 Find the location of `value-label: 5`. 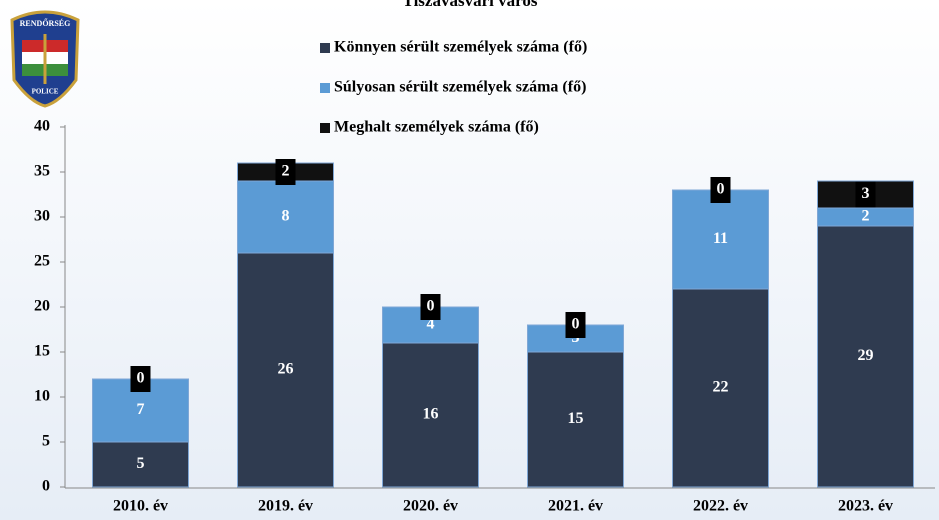

value-label: 5 is located at coordinates (141, 463).